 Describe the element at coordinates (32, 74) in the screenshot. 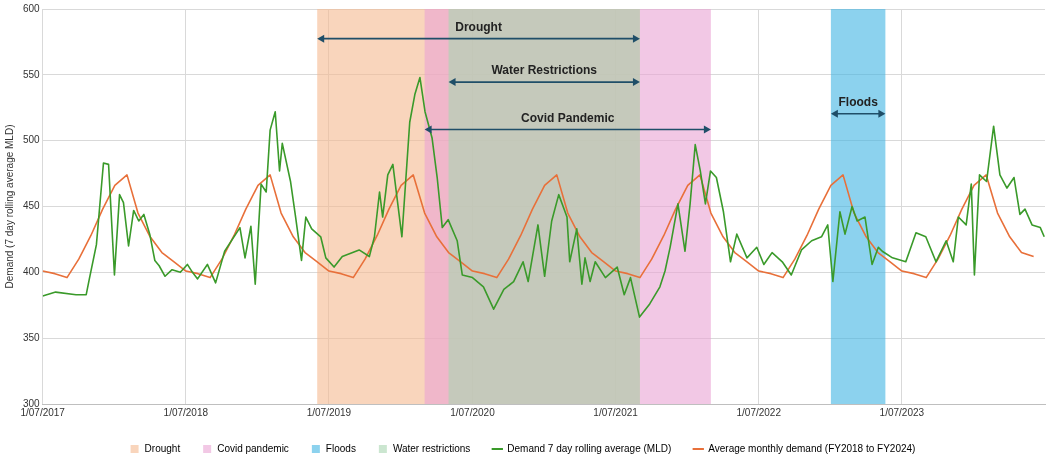

I see `y-tick-label: 550` at that location.